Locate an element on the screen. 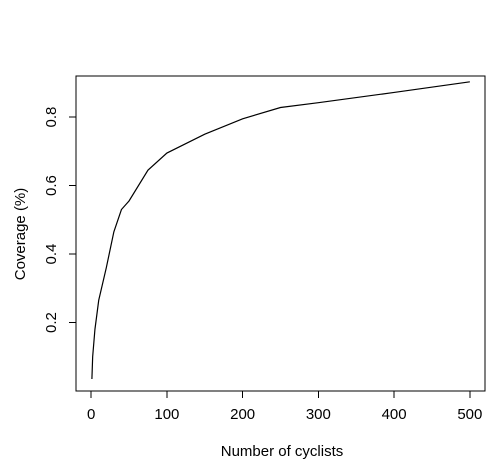  x-axis-tick-label: 0 is located at coordinates (91, 414).